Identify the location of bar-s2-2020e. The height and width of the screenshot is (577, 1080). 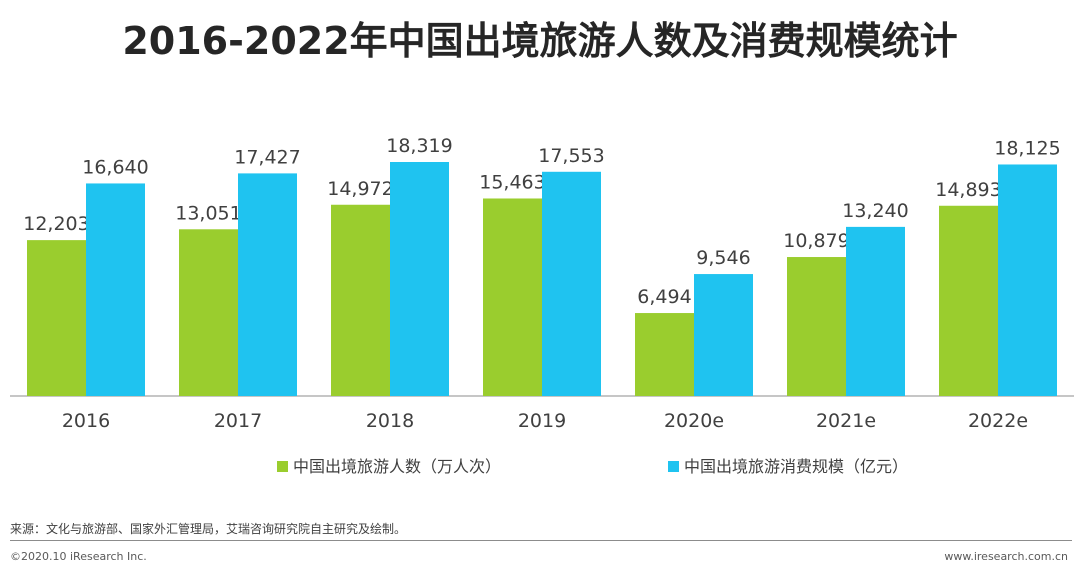
(723, 335).